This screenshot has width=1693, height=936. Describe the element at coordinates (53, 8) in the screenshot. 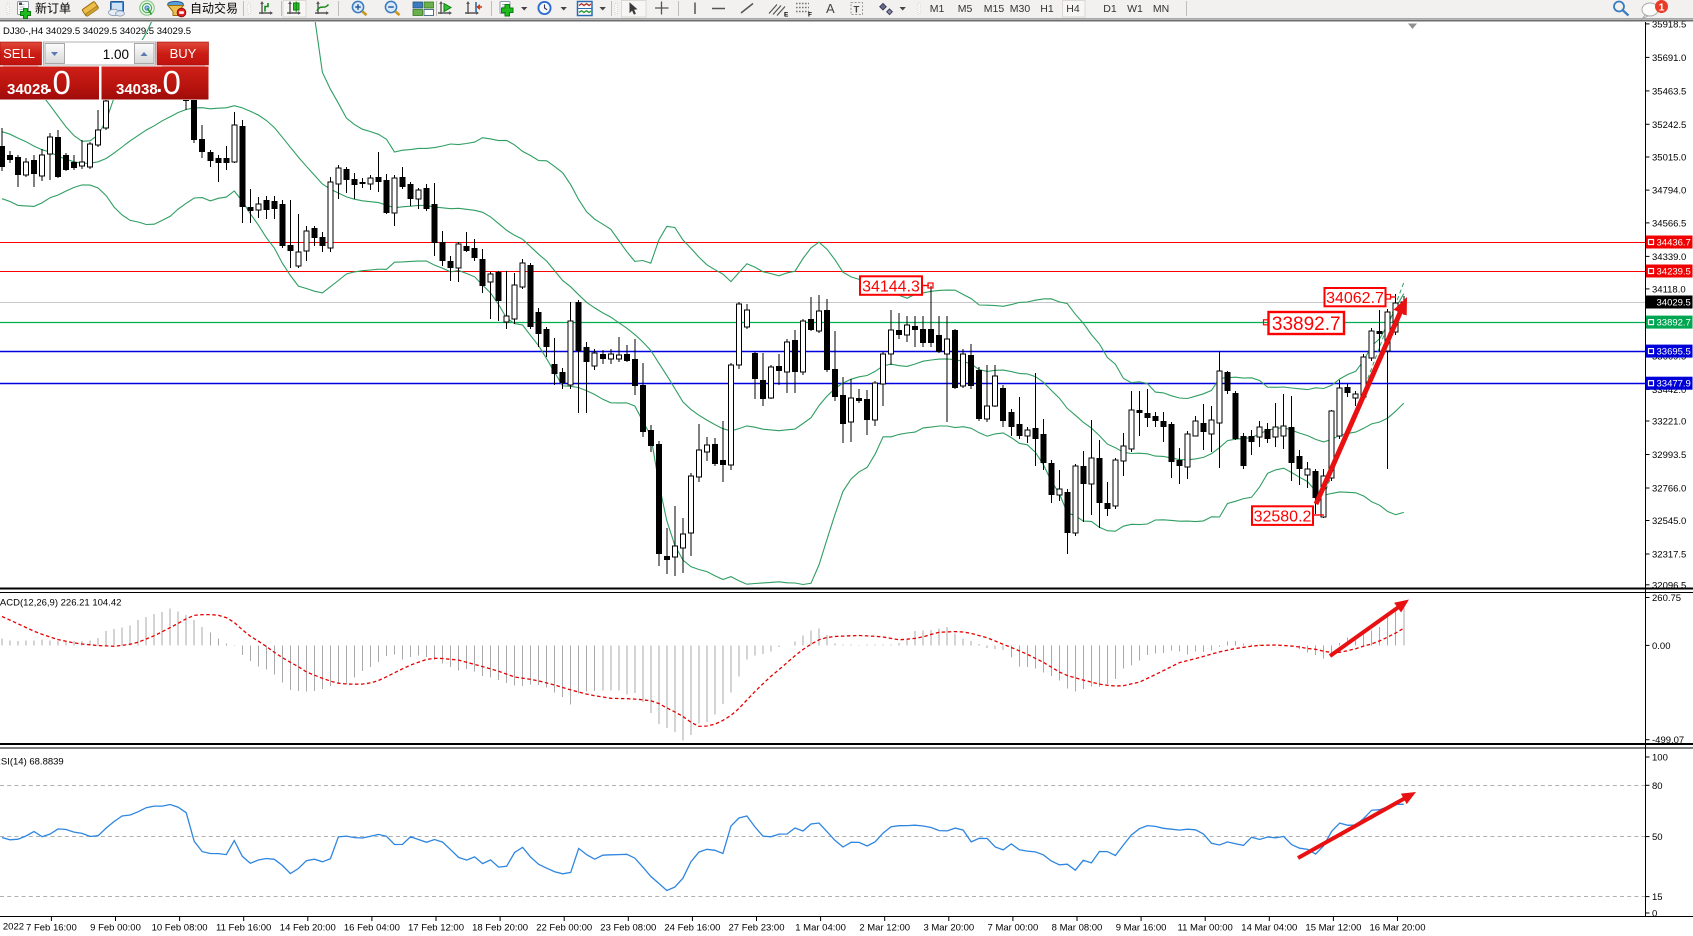

I see `svg-text: 新订单` at that location.